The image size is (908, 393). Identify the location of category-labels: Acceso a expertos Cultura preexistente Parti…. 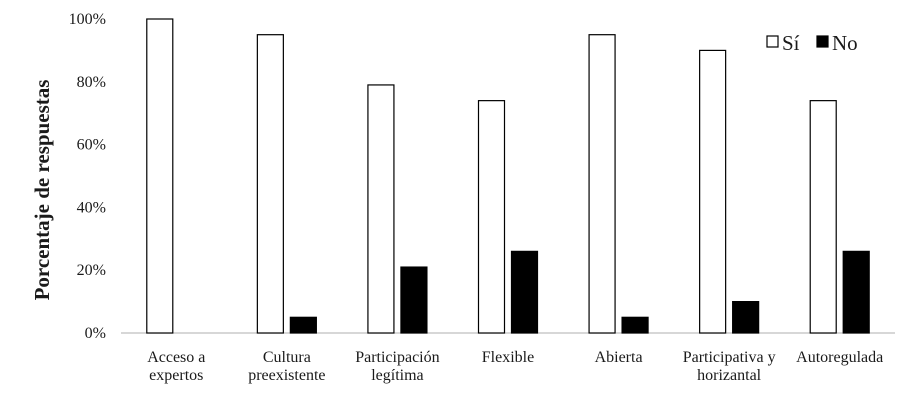
(515, 366).